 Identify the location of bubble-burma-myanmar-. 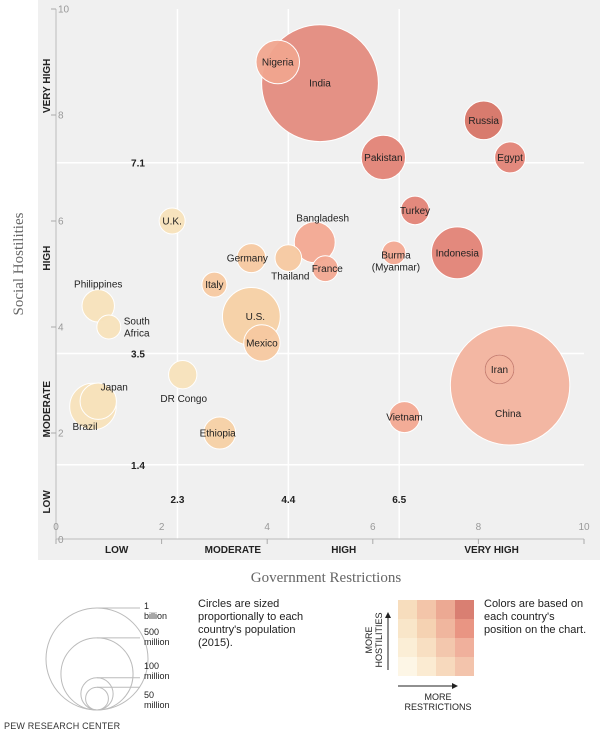
(394, 253).